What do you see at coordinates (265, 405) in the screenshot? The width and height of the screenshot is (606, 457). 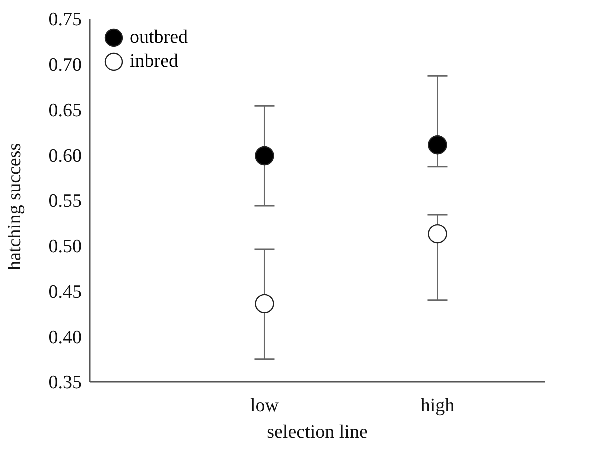 I see `x-tick-label: low` at bounding box center [265, 405].